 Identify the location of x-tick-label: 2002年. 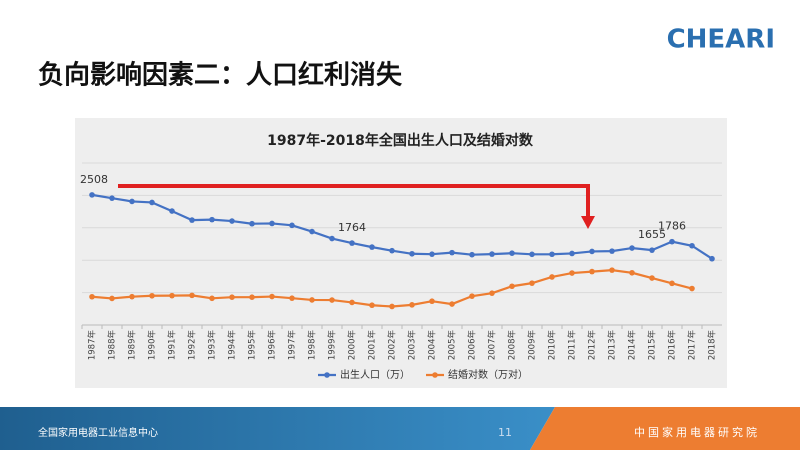
(392, 345).